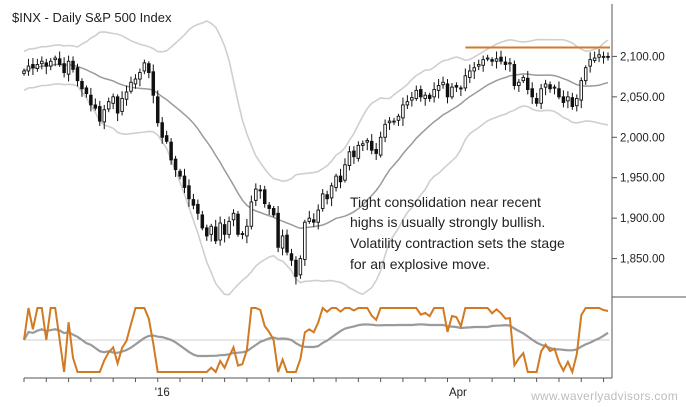 The height and width of the screenshot is (407, 686). Describe the element at coordinates (314, 388) in the screenshot. I see `x-axis-ticks: '16 Apr` at that location.